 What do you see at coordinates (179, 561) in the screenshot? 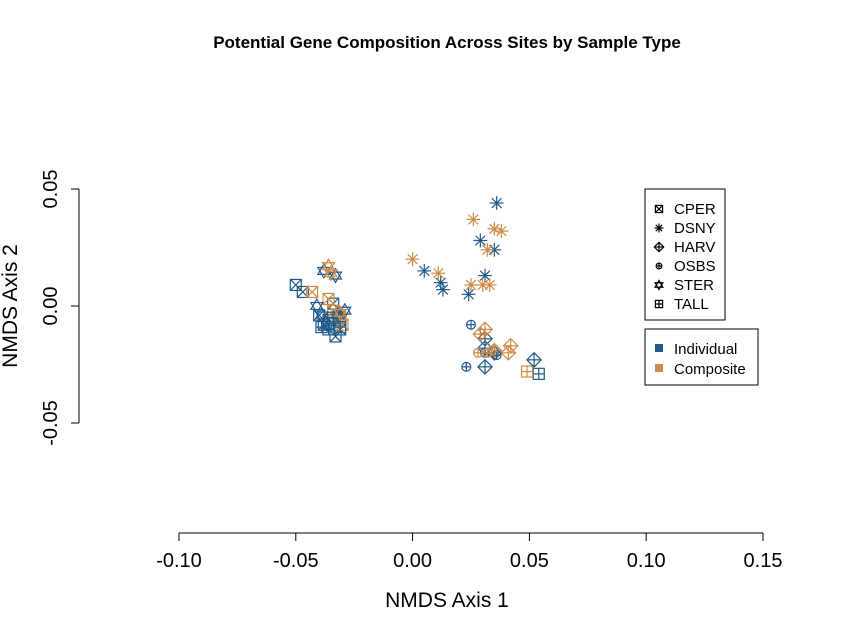
I see `x-tick-label: -0.10` at bounding box center [179, 561].